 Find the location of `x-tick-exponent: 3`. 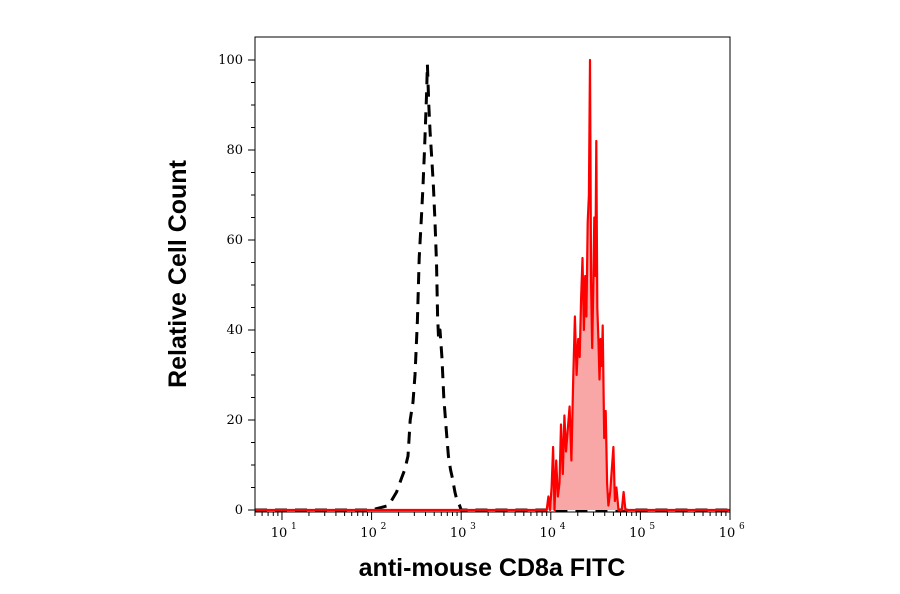

x-tick-exponent: 3 is located at coordinates (473, 527).